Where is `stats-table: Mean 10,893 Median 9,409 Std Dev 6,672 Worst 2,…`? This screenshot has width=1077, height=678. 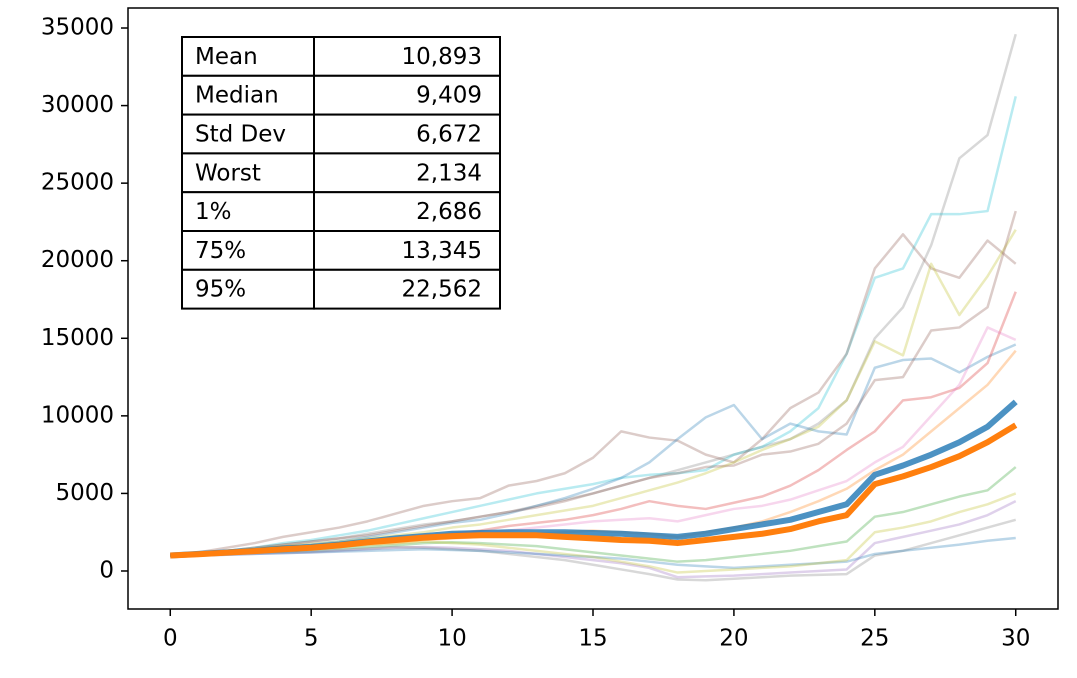
stats-table: Mean 10,893 Median 9,409 Std Dev 6,672 Worst 2,… is located at coordinates (341, 173).